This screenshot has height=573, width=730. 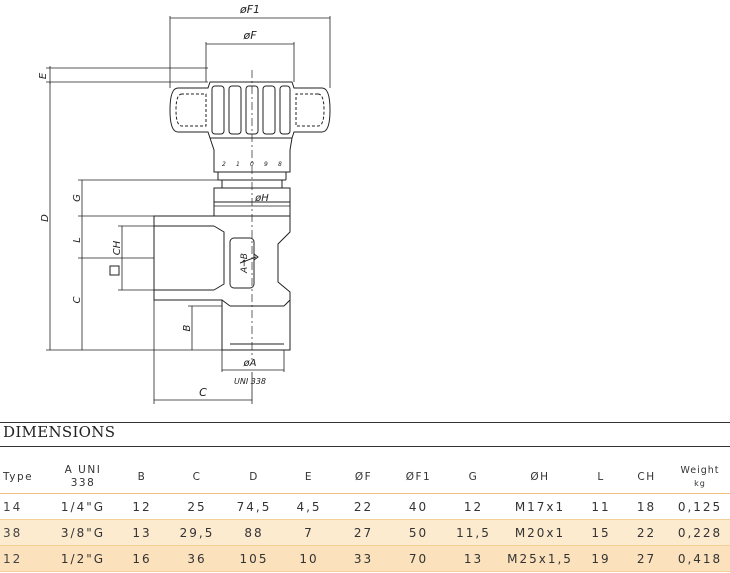 I want to click on label-d: D, so click(x=45, y=218).